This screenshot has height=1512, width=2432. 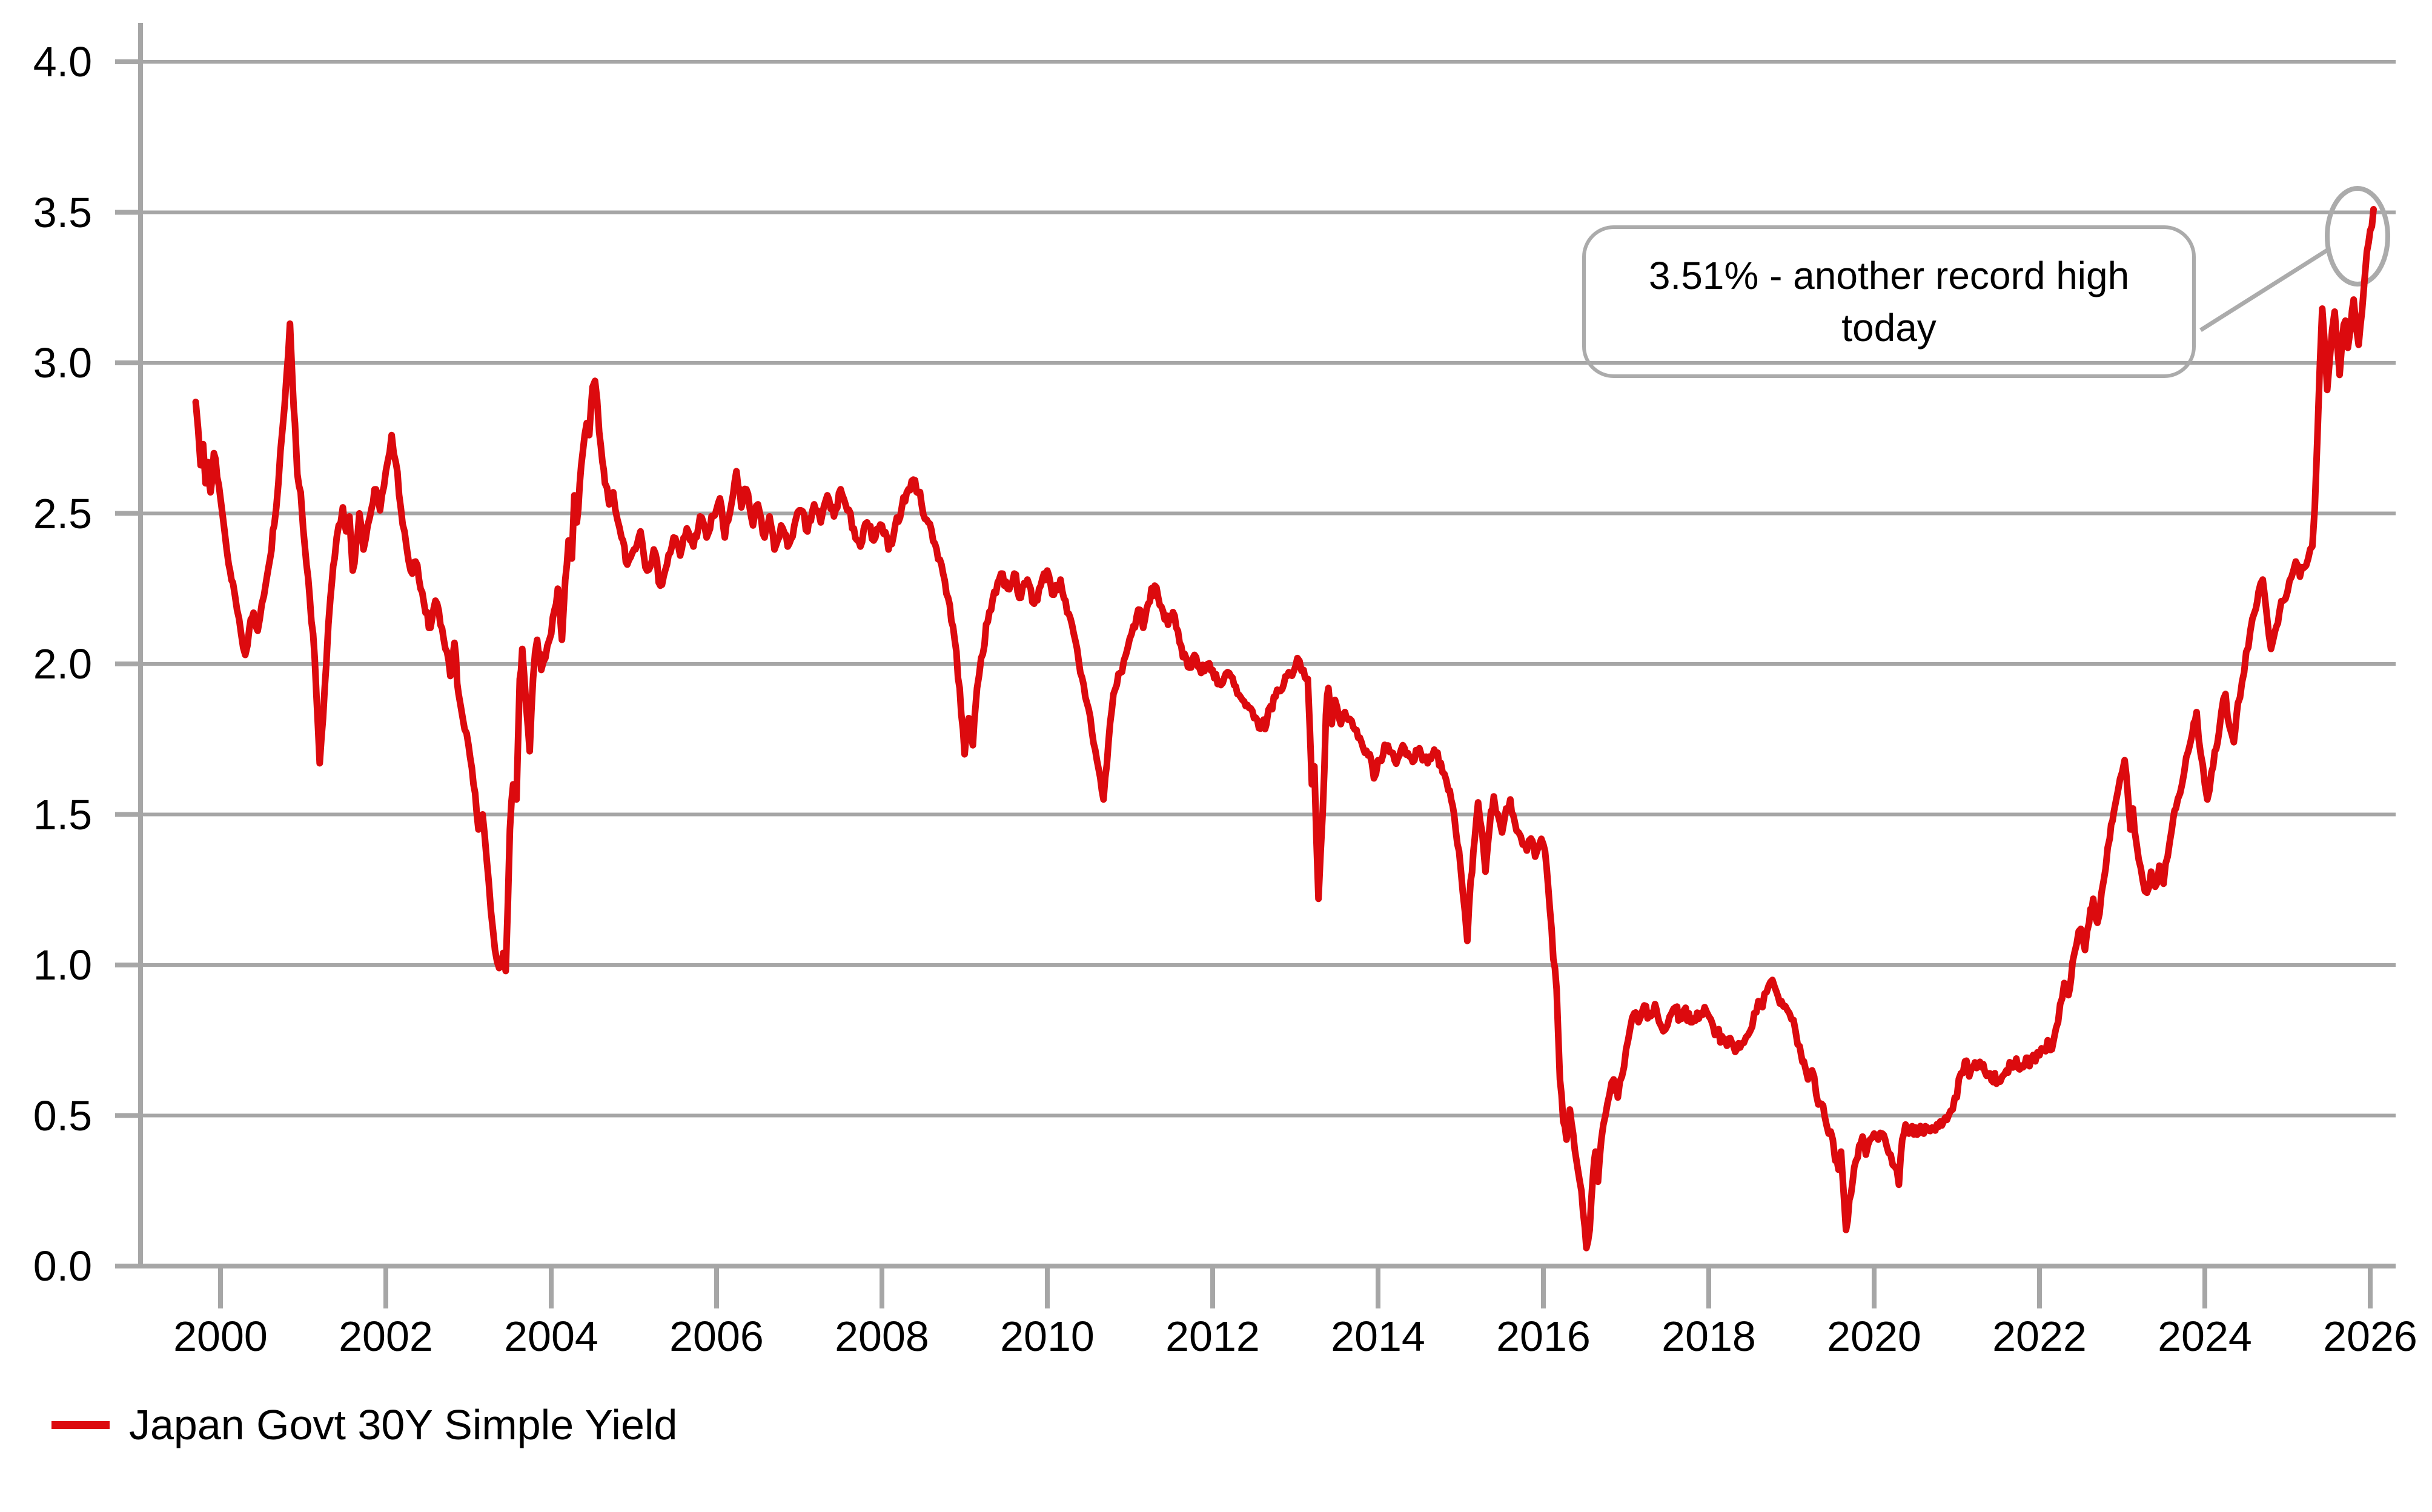 What do you see at coordinates (1889, 328) in the screenshot?
I see `annotation-text-line2: today` at bounding box center [1889, 328].